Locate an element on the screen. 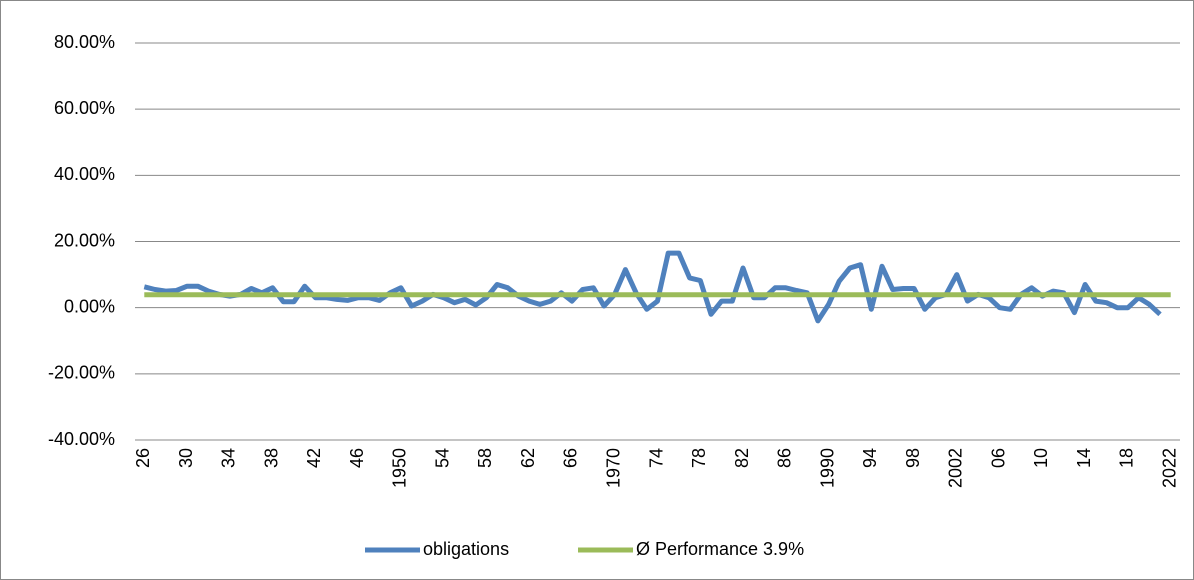 The image size is (1194, 580). x-tick-label: 30 is located at coordinates (186, 458).